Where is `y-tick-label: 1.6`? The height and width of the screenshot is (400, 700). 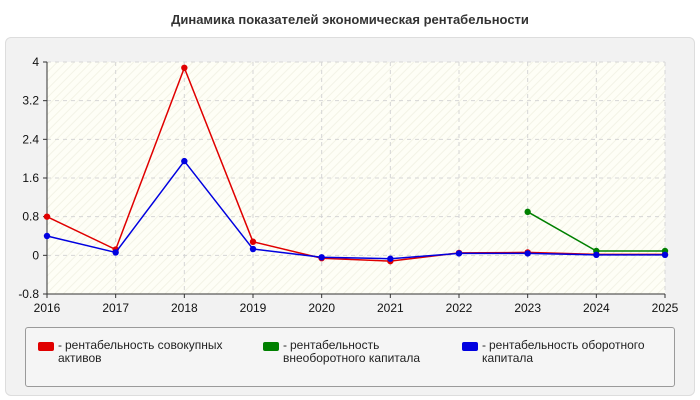 y-tick-label: 1.6 is located at coordinates (30, 178).